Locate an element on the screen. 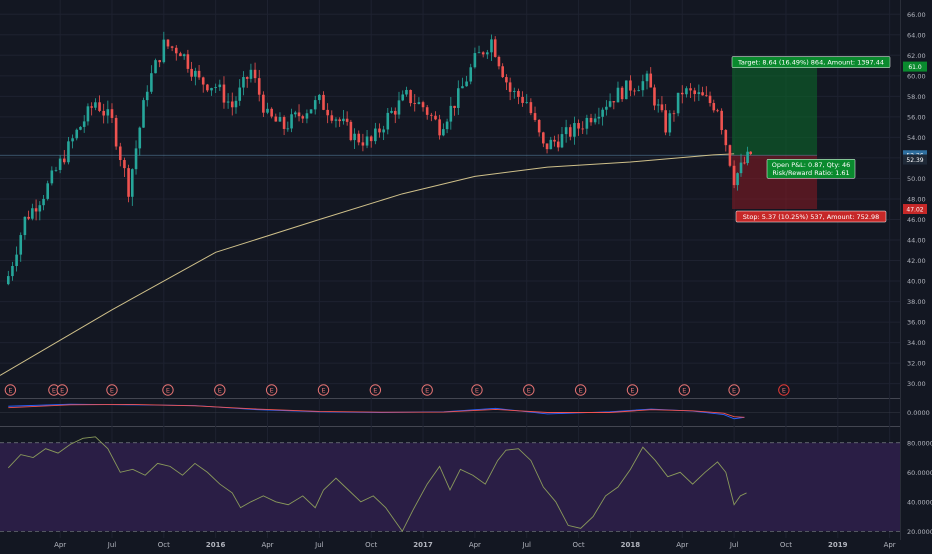  rsi-tick-label: 60.0000 is located at coordinates (919, 473).